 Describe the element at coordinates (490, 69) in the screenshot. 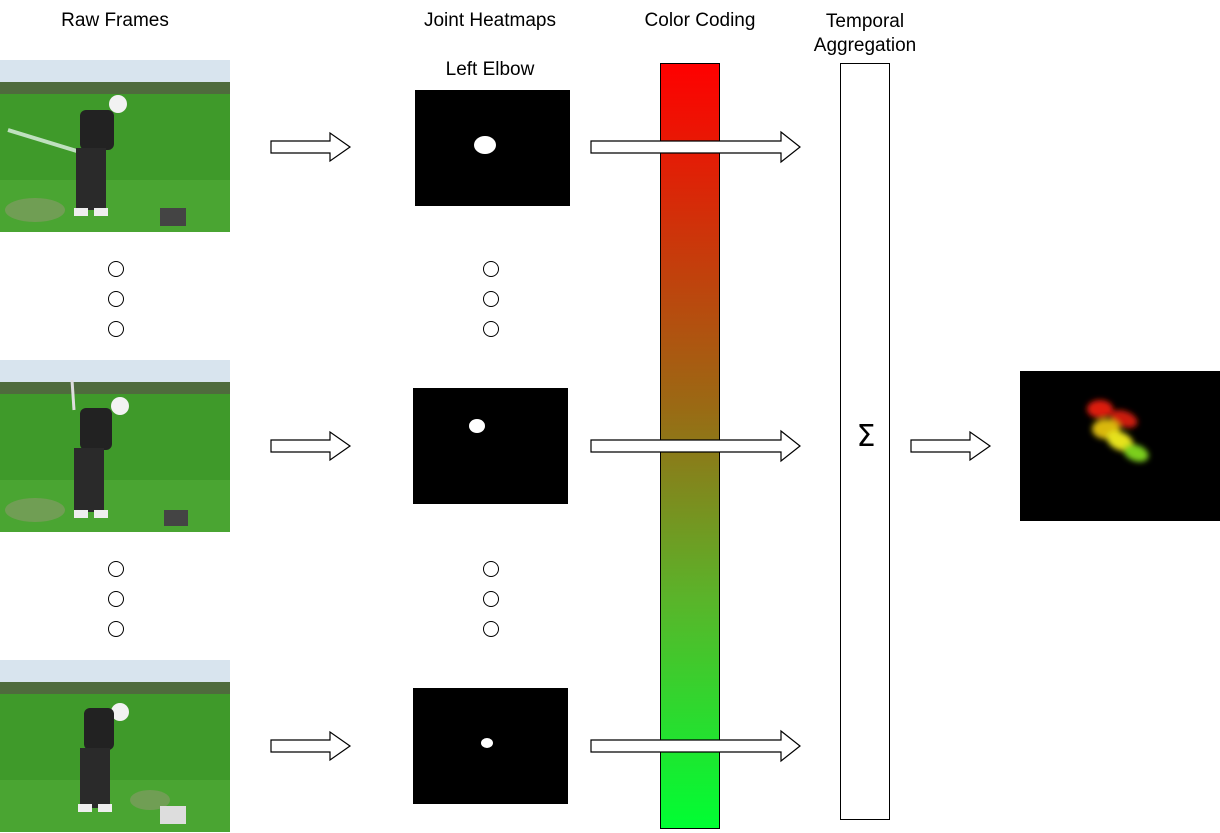

I see `joint-name-label: Left Elbow` at that location.